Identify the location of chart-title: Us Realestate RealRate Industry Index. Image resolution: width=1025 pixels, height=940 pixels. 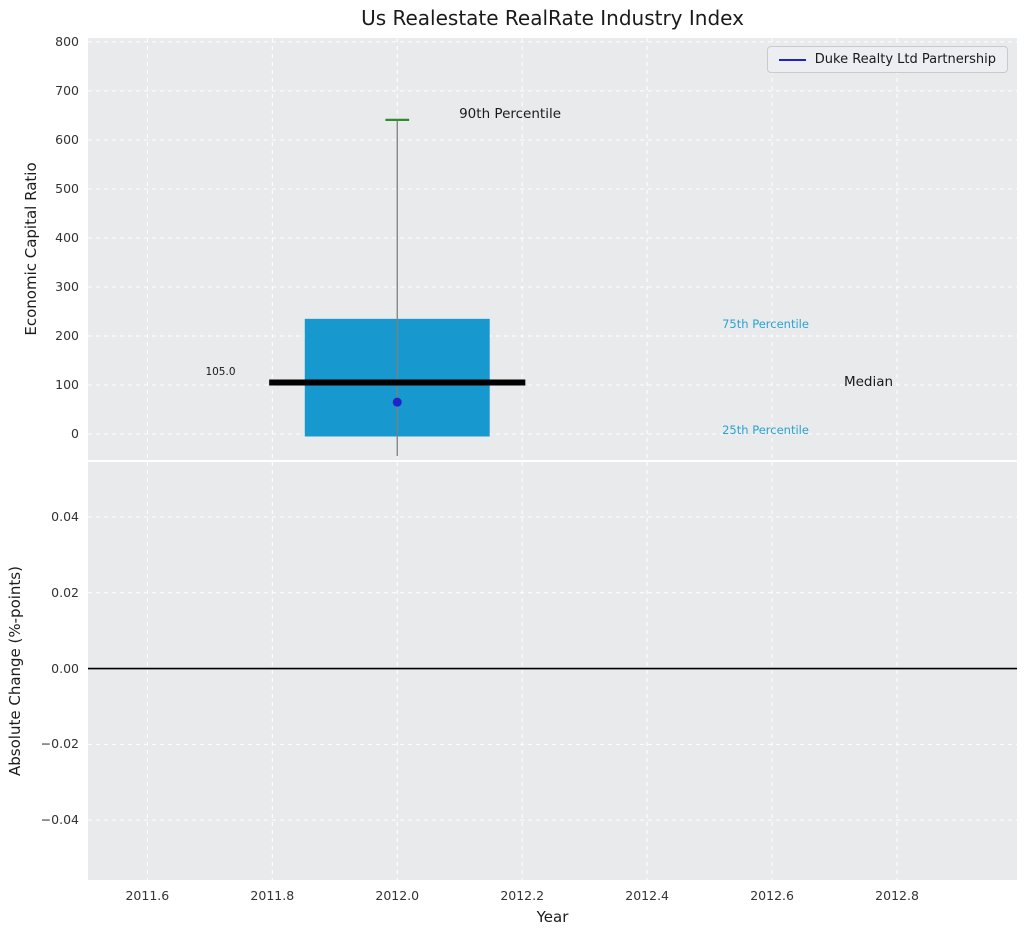
(552, 18).